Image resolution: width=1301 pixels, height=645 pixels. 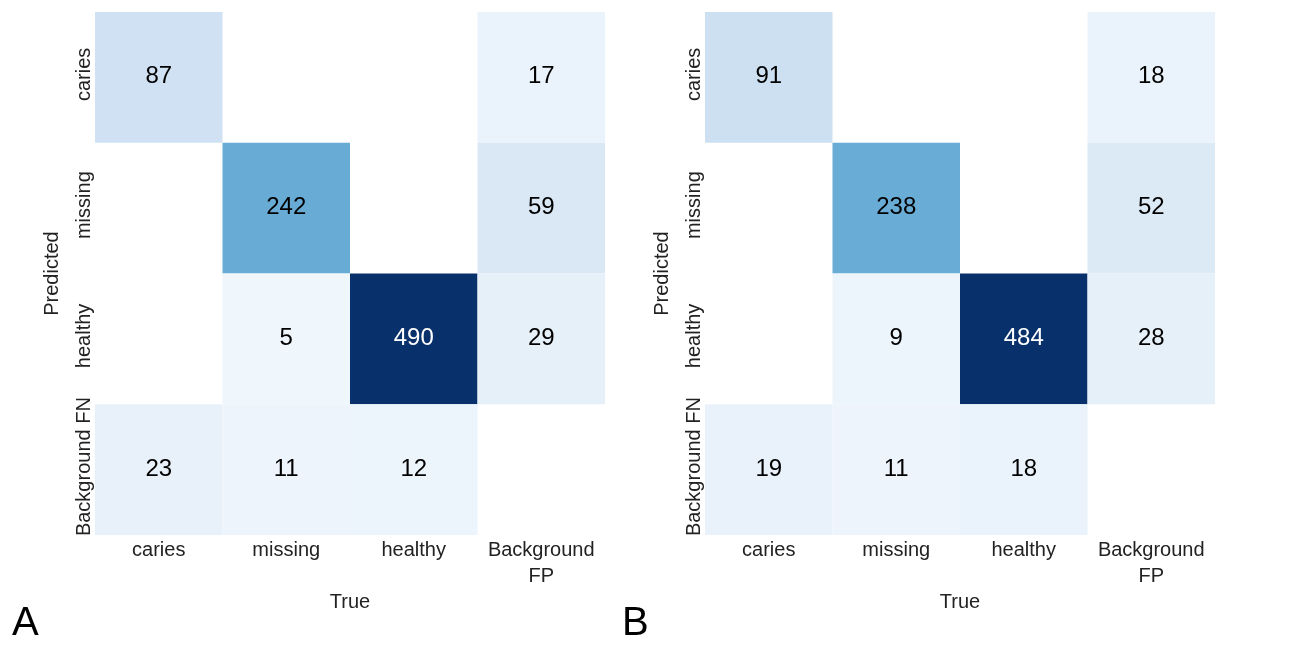 I want to click on data-label: 59, so click(x=541, y=206).